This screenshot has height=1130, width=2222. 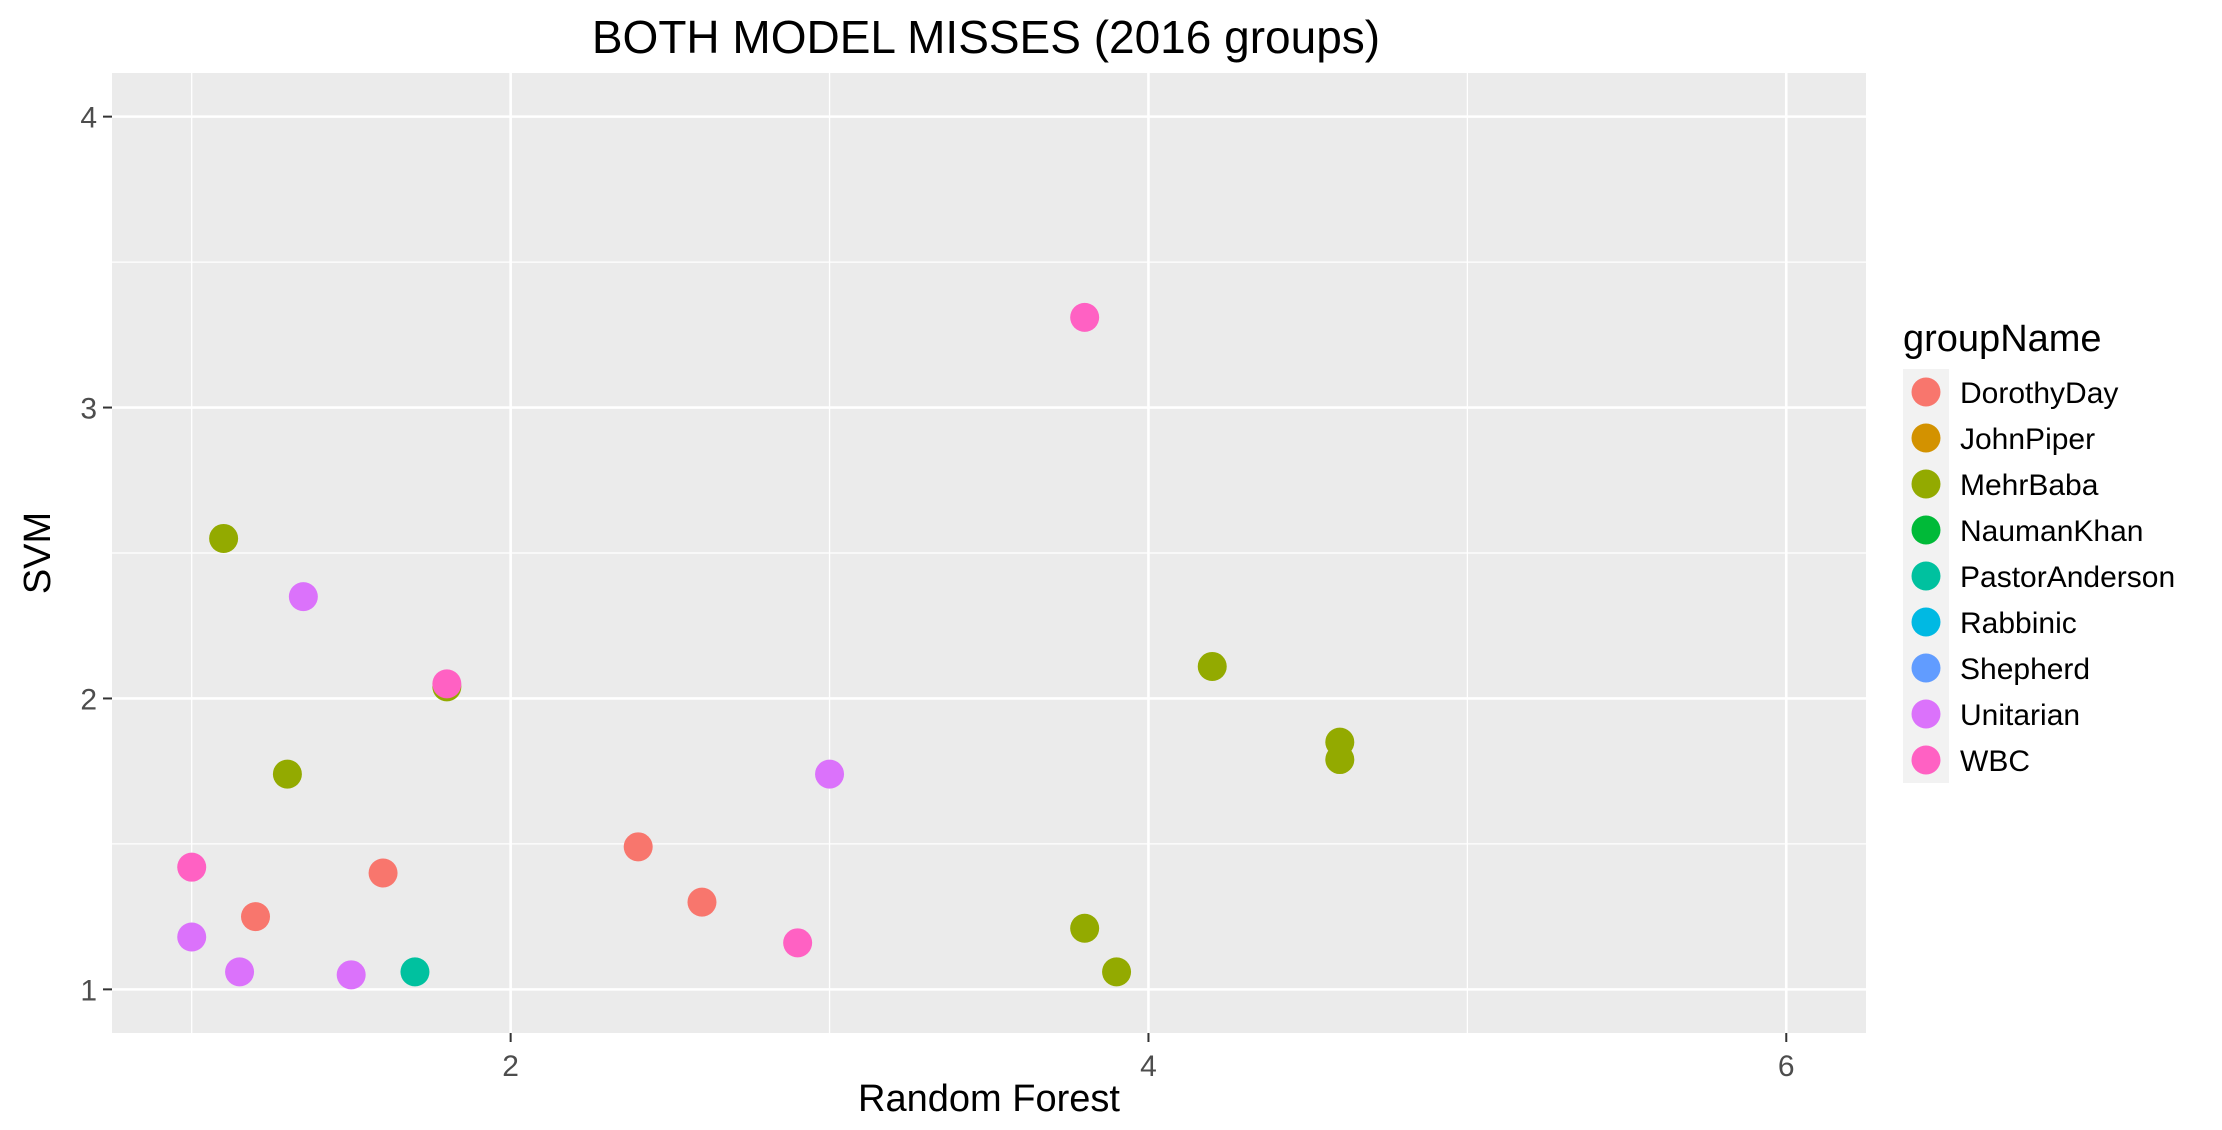 I want to click on x-axis-title: Random Forest, so click(x=989, y=1099).